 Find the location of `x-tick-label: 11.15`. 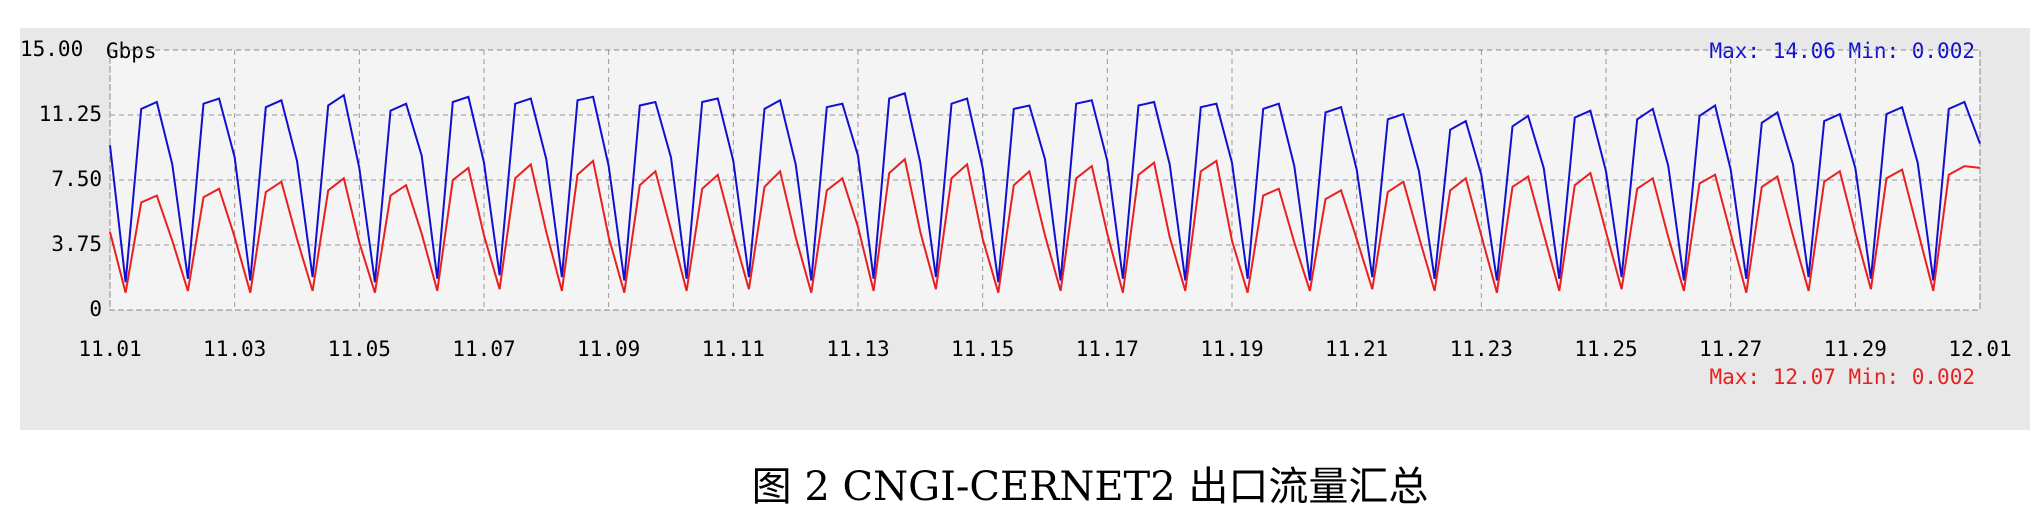

x-tick-label: 11.15 is located at coordinates (982, 349).